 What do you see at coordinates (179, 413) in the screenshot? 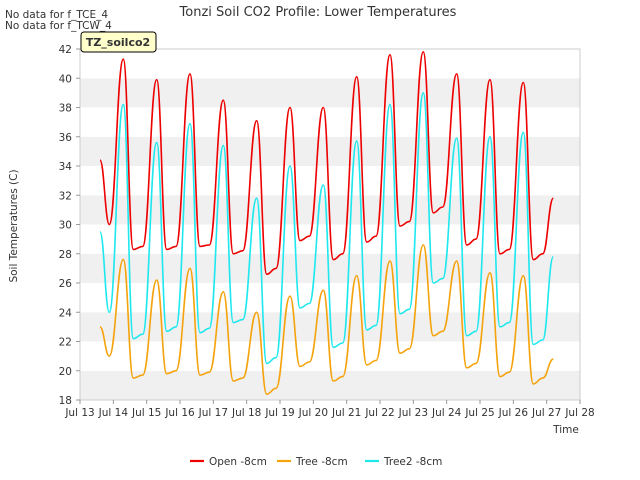
I see `x-tick-label: Jul 16` at bounding box center [179, 413].